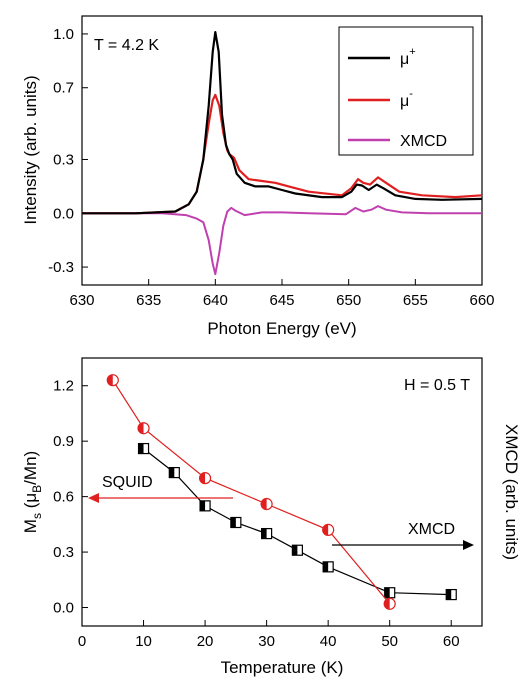 This screenshot has width=529, height=684. Describe the element at coordinates (32, 492) in the screenshot. I see `ms-y-axis-title: Ms (μB/Mn)` at that location.